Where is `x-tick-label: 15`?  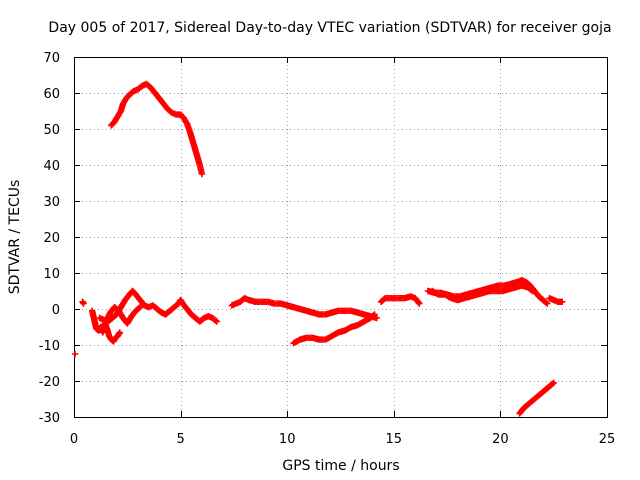
x-tick-label: 15 is located at coordinates (394, 439).